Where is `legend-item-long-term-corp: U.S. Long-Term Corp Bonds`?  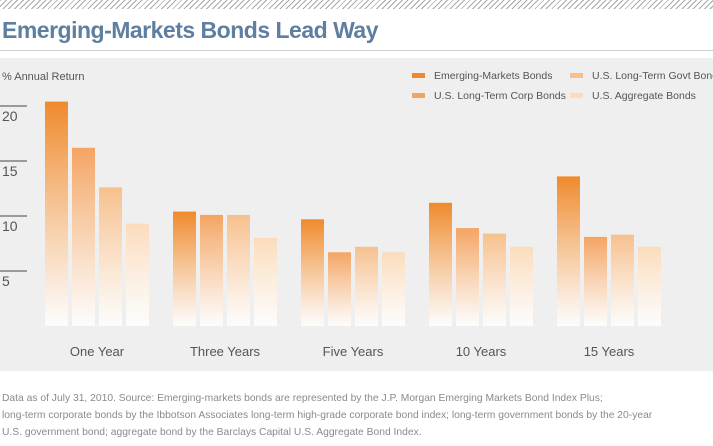
legend-item-long-term-corp: U.S. Long-Term Corp Bonds is located at coordinates (489, 96).